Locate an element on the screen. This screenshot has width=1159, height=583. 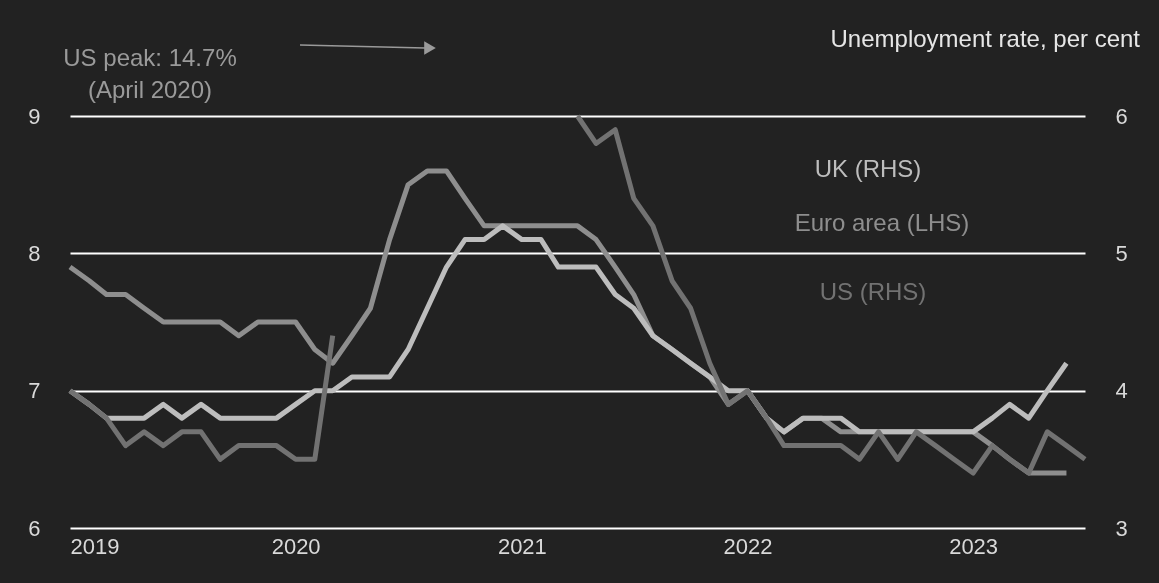
y-tick-label: 6 is located at coordinates (34, 528).